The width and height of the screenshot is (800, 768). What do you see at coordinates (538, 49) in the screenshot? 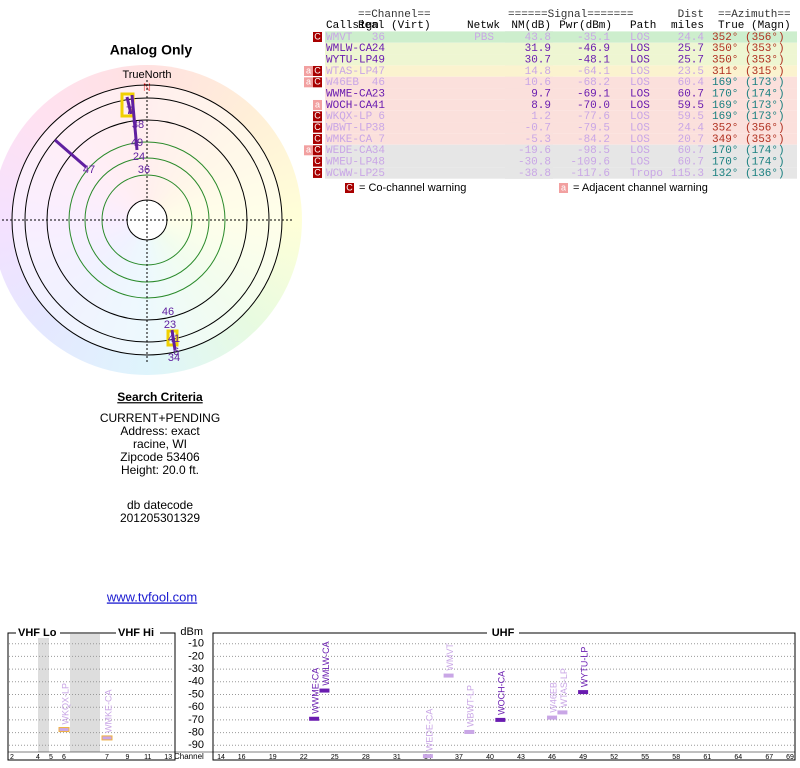
I see `table-cell: 31.9` at bounding box center [538, 49].